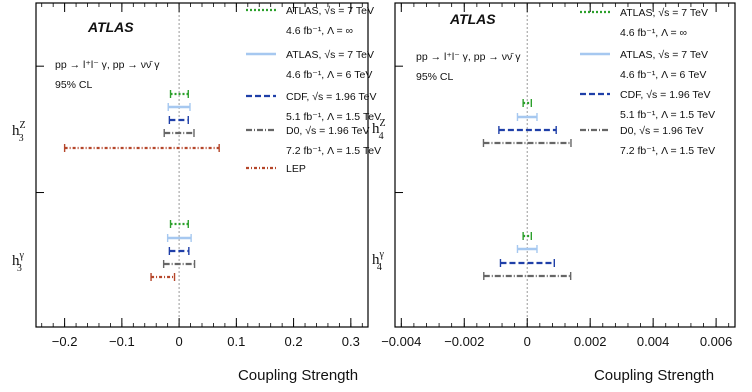 This screenshot has height=392, width=752. What do you see at coordinates (351, 341) in the screenshot?
I see `x-tick-label: 0.3` at bounding box center [351, 341].